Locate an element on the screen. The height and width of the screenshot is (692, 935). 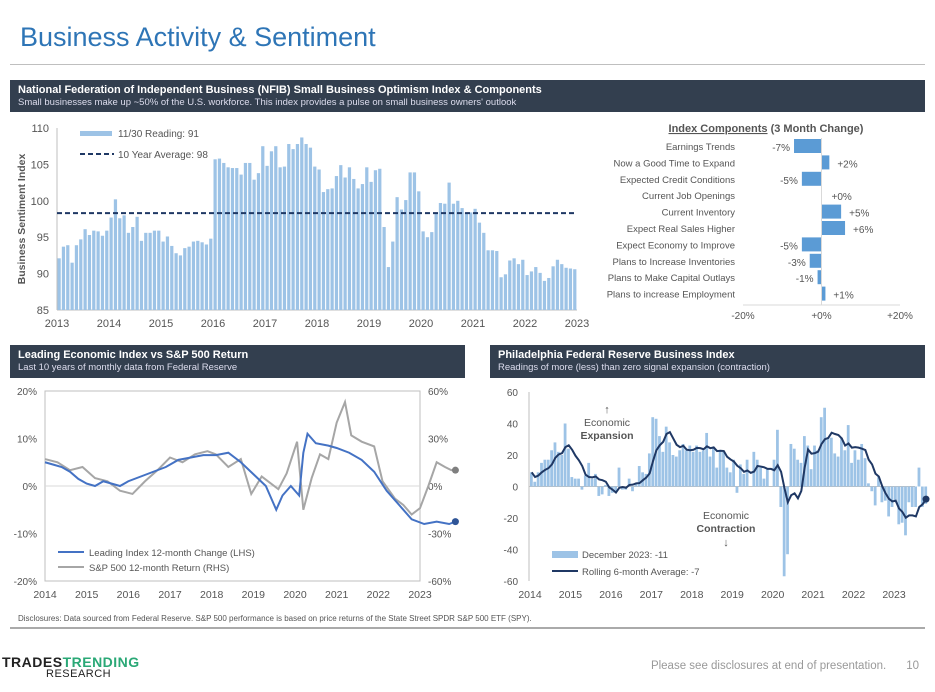
lei-x-tick: 2019 is located at coordinates (254, 595).